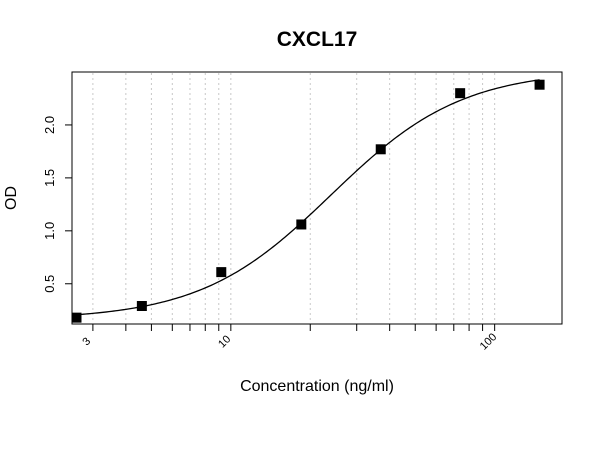  What do you see at coordinates (488, 341) in the screenshot?
I see `x-tick-label: 100` at bounding box center [488, 341].